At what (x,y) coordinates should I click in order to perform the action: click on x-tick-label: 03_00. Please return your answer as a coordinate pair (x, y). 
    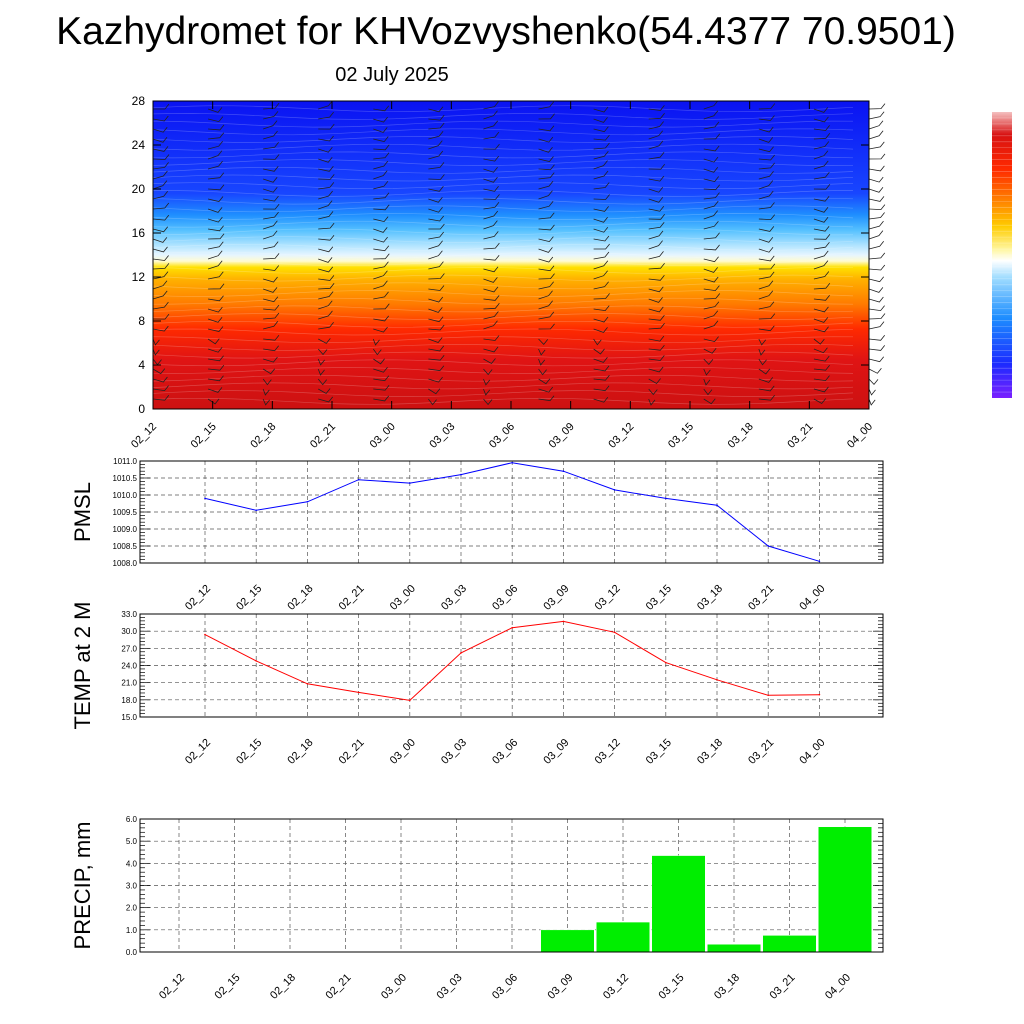
    Looking at the image, I should click on (394, 987).